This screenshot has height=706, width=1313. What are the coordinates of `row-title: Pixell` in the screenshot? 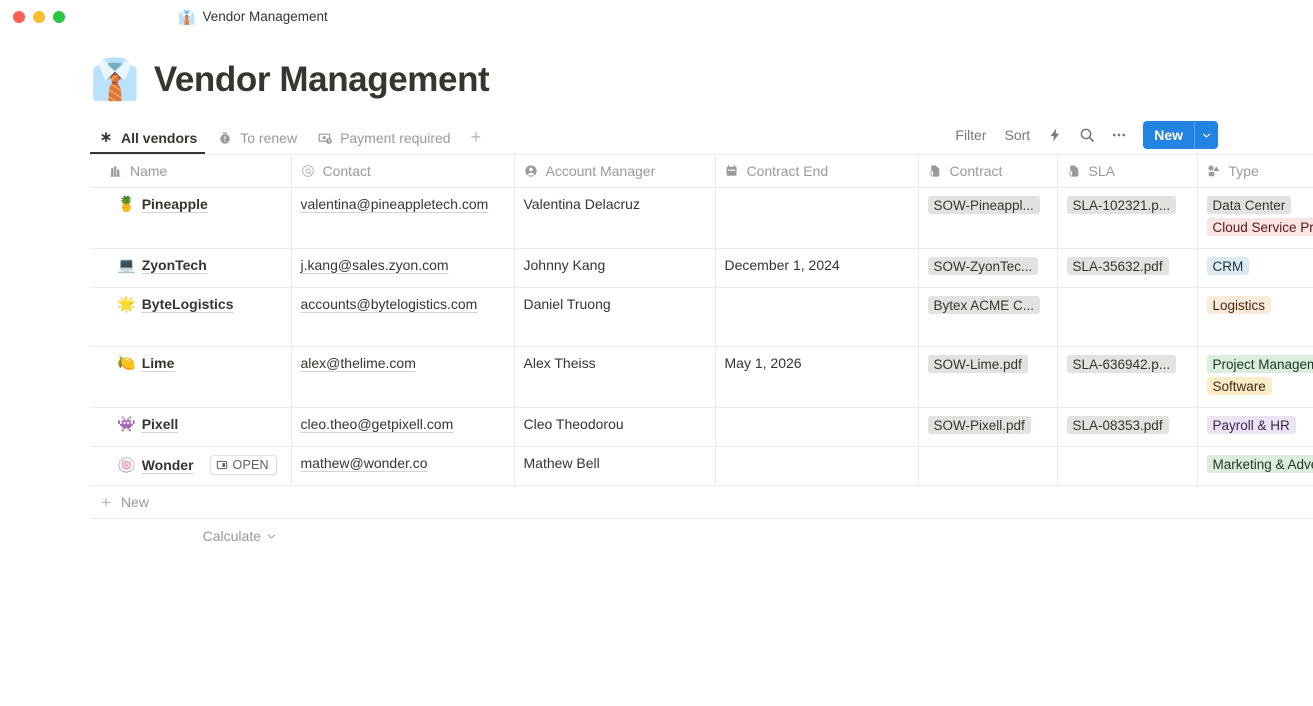 It's located at (160, 424).